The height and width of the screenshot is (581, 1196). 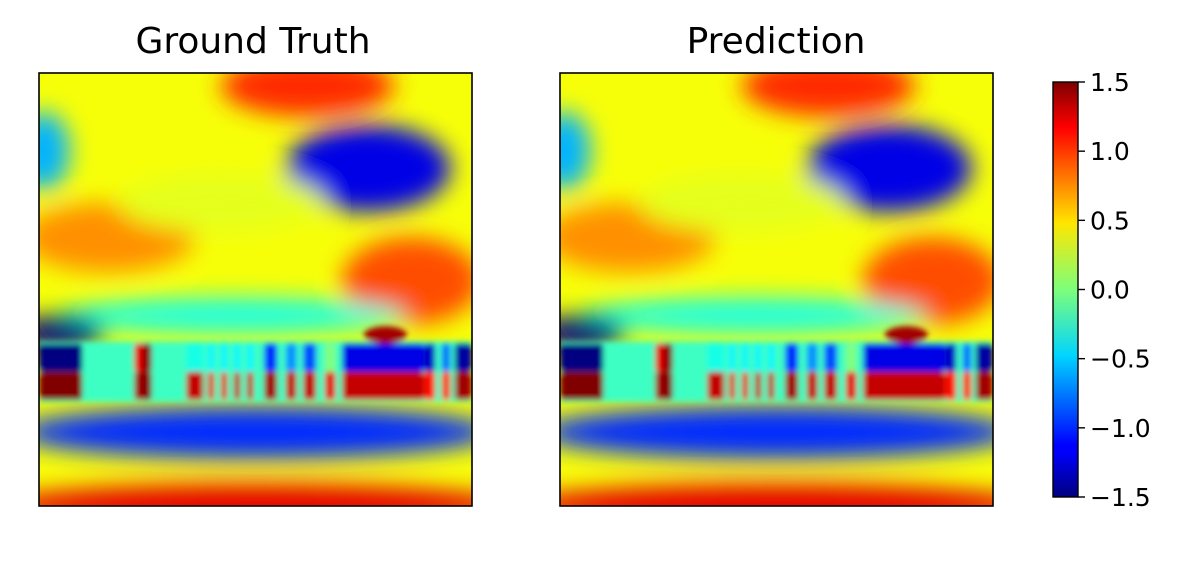 I want to click on colorbar-tick-label-3: 0.0, so click(x=1110, y=290).